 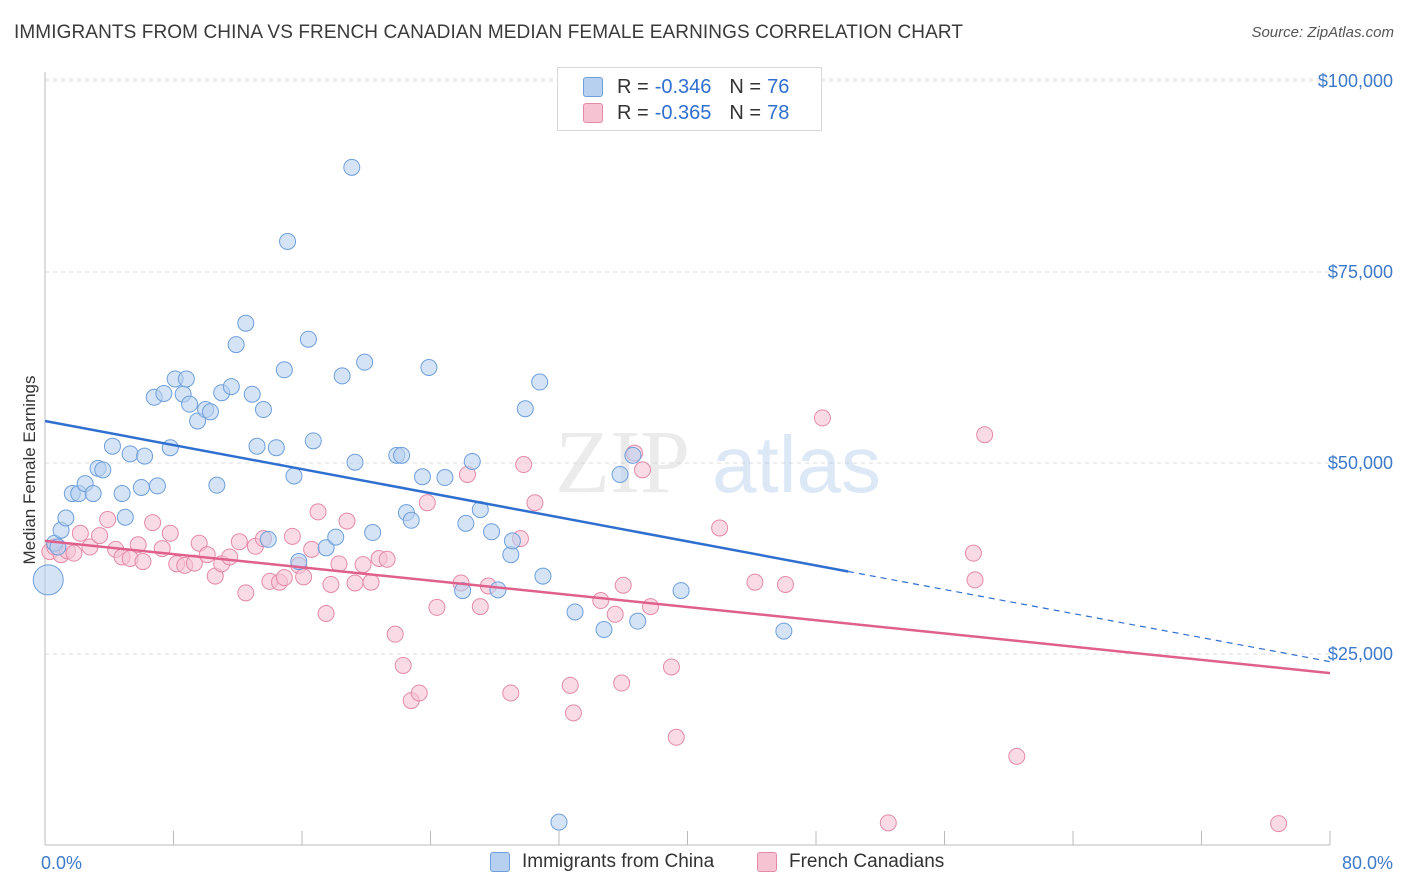 I want to click on trend-line-french-canadians, so click(x=687, y=607).